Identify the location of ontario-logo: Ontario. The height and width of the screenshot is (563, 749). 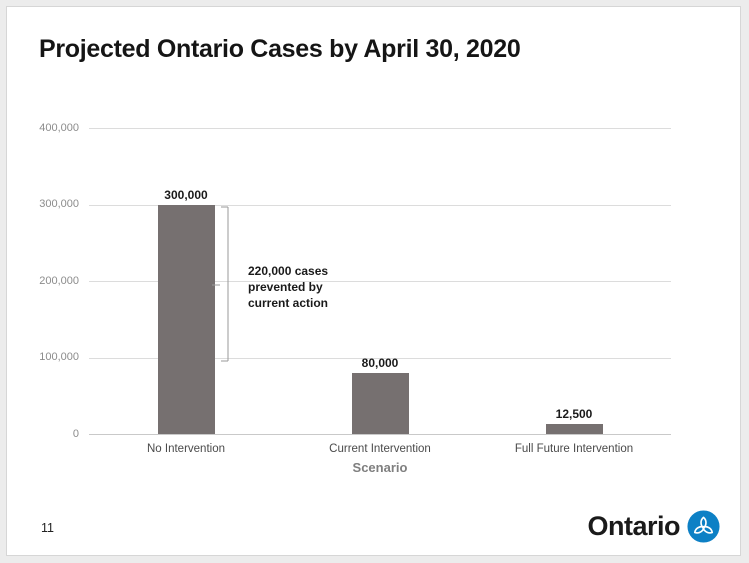
(653, 526).